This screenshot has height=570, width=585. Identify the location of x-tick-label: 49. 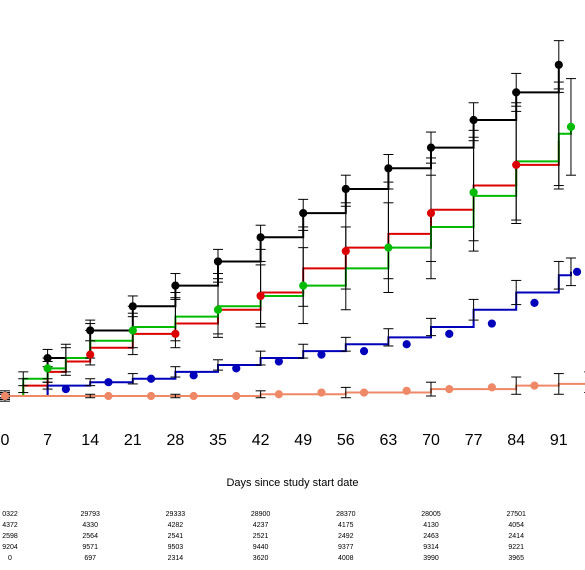
(303, 440).